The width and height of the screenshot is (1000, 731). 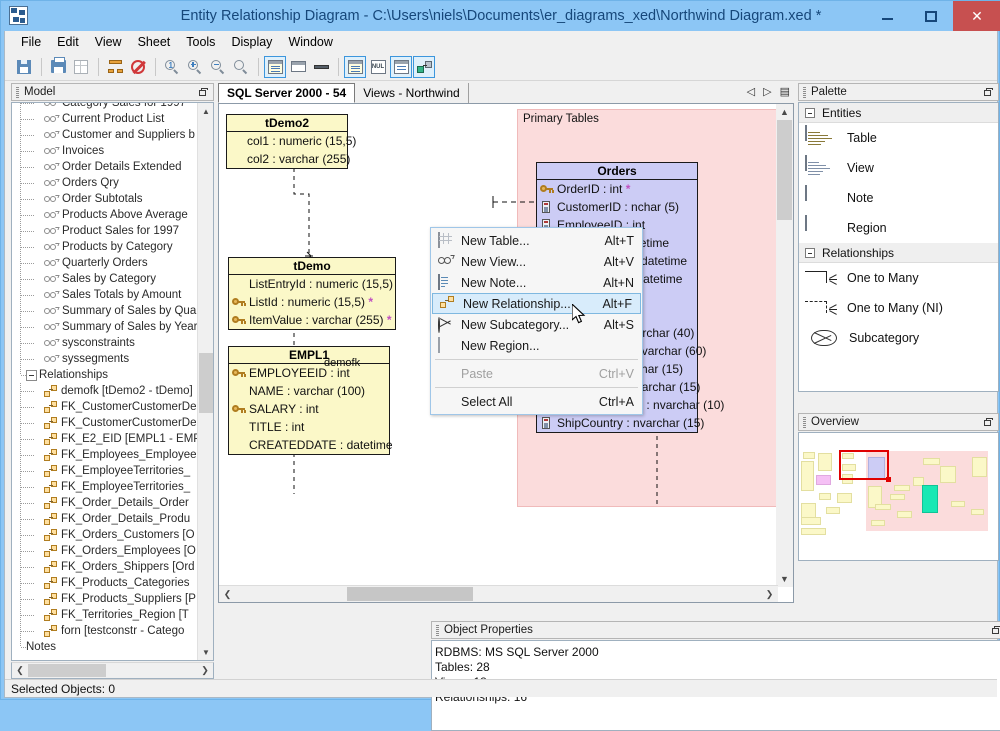 I want to click on tree-vertical-scrollbar: ▲ ▼, so click(x=205, y=381).